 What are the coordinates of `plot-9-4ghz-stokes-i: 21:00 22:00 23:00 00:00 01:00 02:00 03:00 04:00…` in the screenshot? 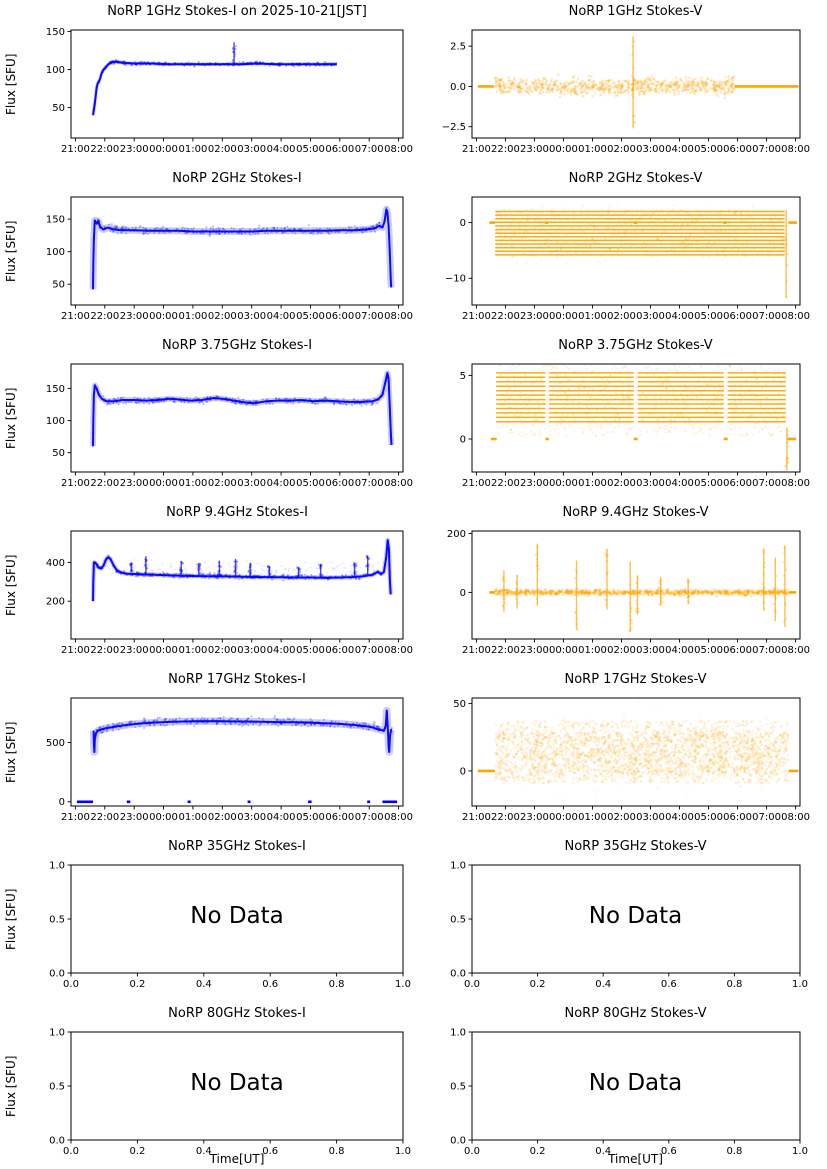 It's located at (229, 593).